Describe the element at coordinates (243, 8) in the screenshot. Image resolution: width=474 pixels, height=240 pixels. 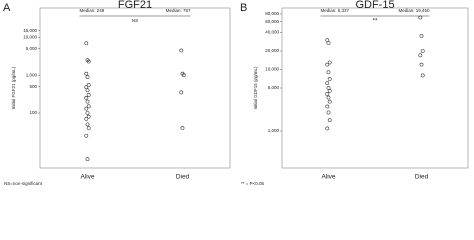
I see `panel-label: B` at that location.